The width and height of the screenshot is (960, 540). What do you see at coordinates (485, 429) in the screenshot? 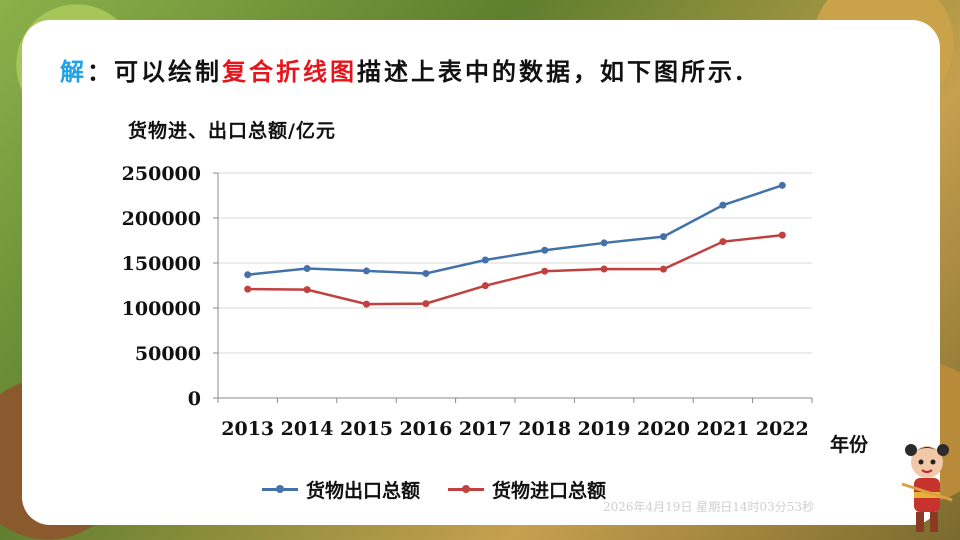
I see `x-tick-label: 2017` at bounding box center [485, 429].